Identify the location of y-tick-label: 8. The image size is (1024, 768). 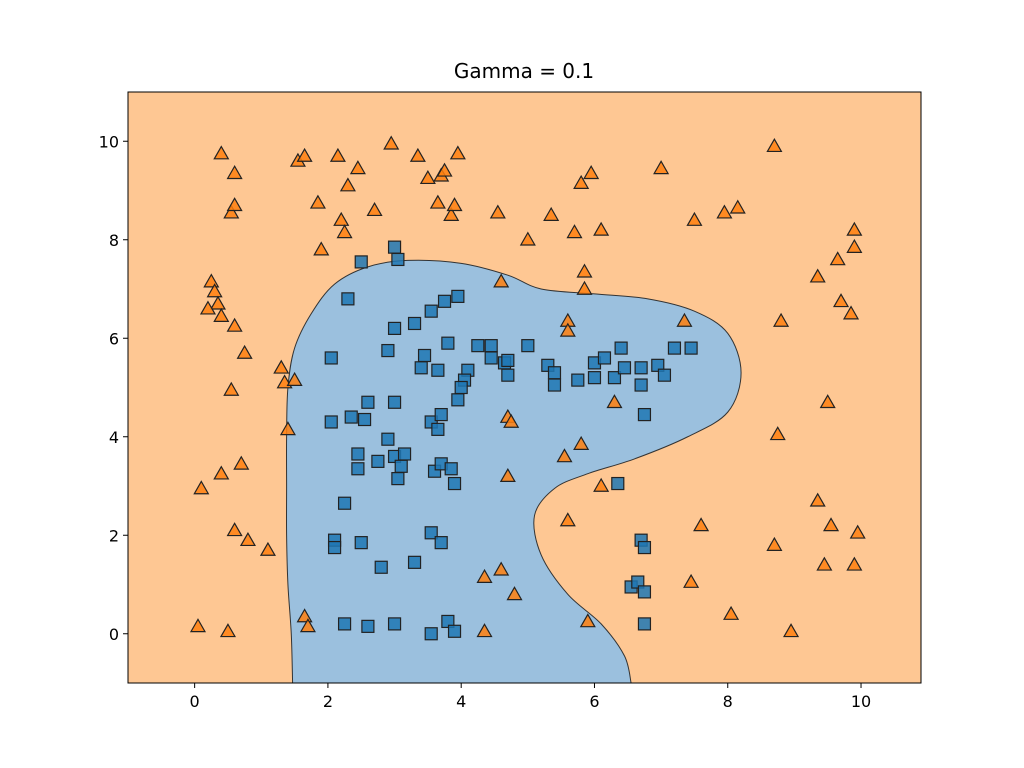
(114, 240).